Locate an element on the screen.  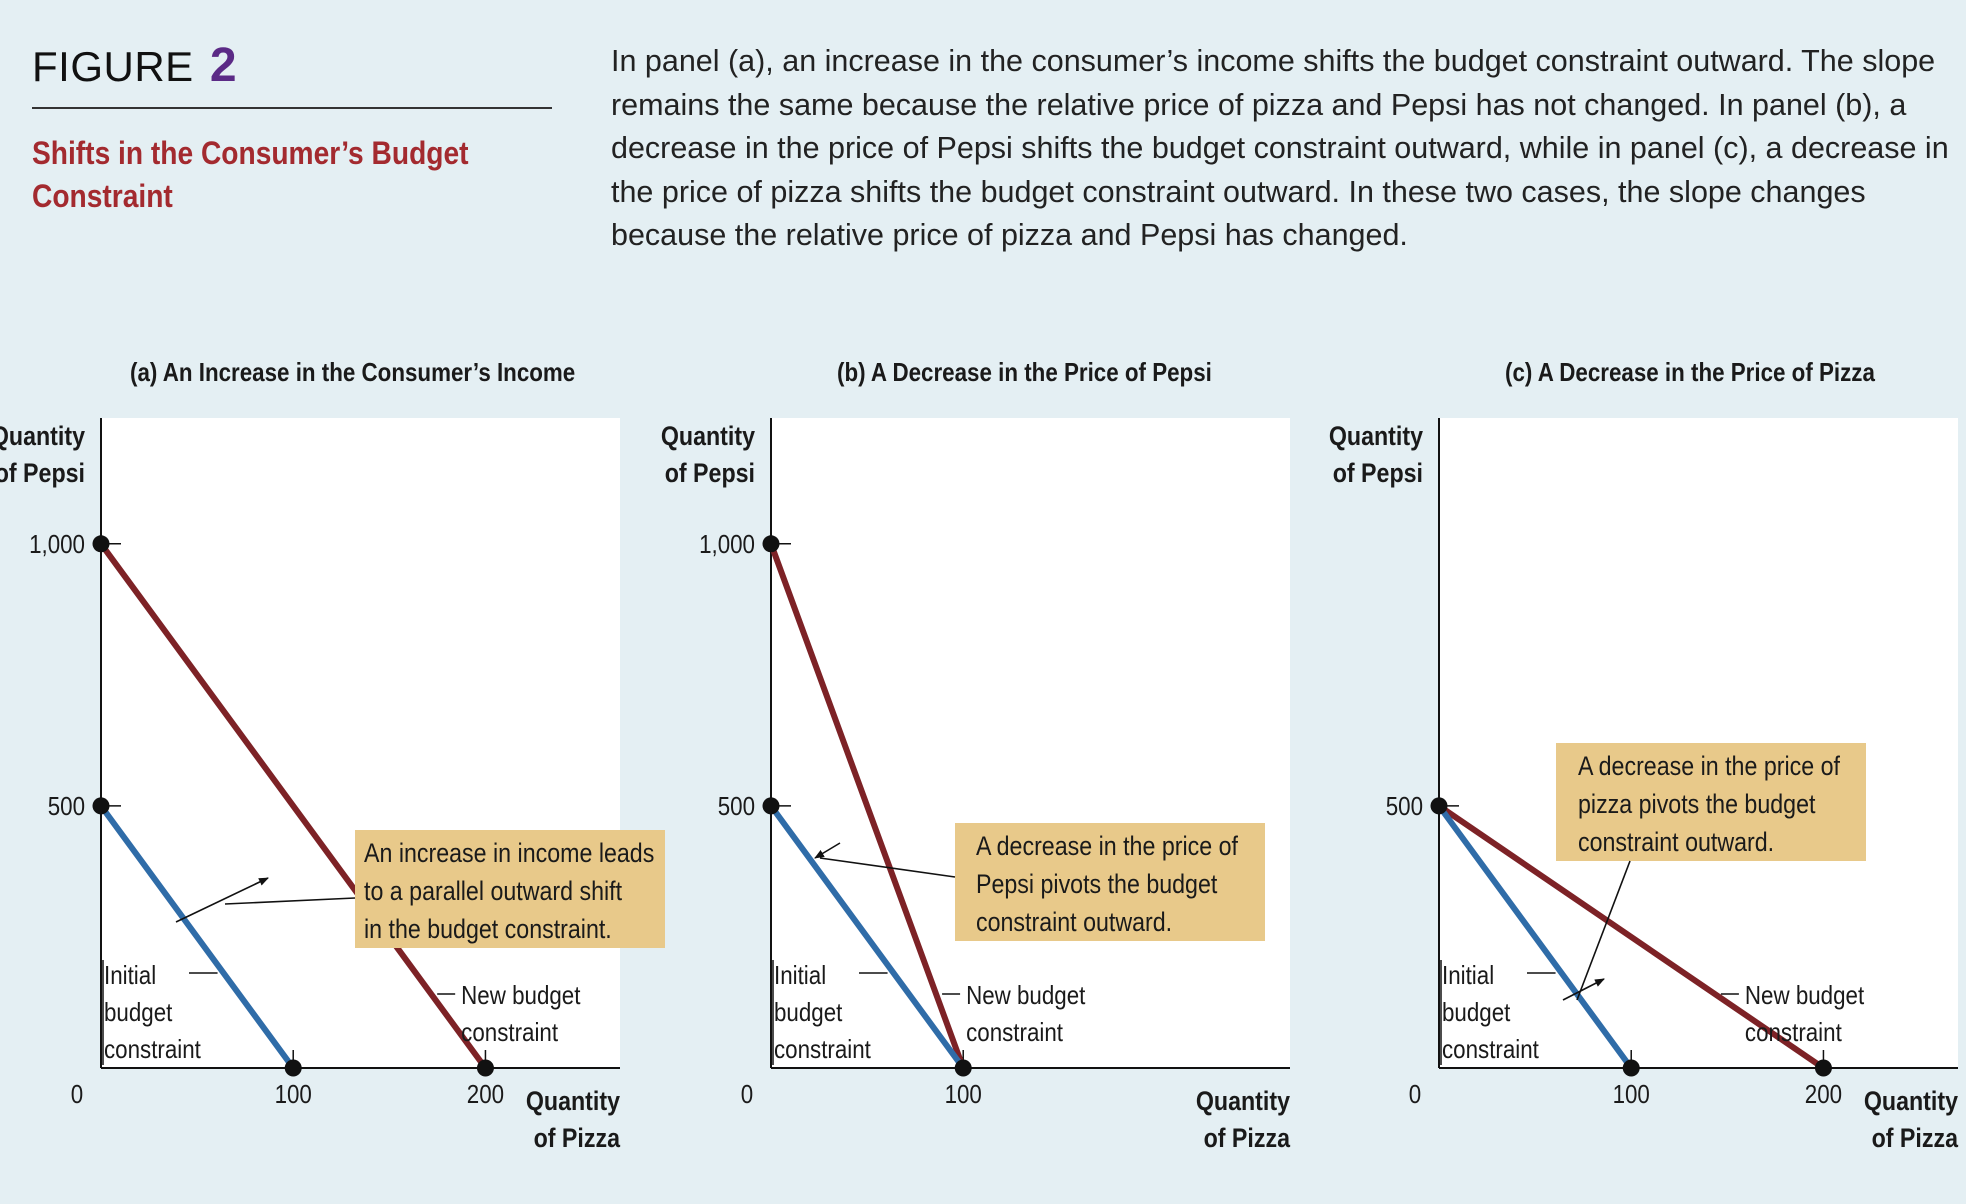
figure-subtitle-line: Constraint is located at coordinates (102, 196).